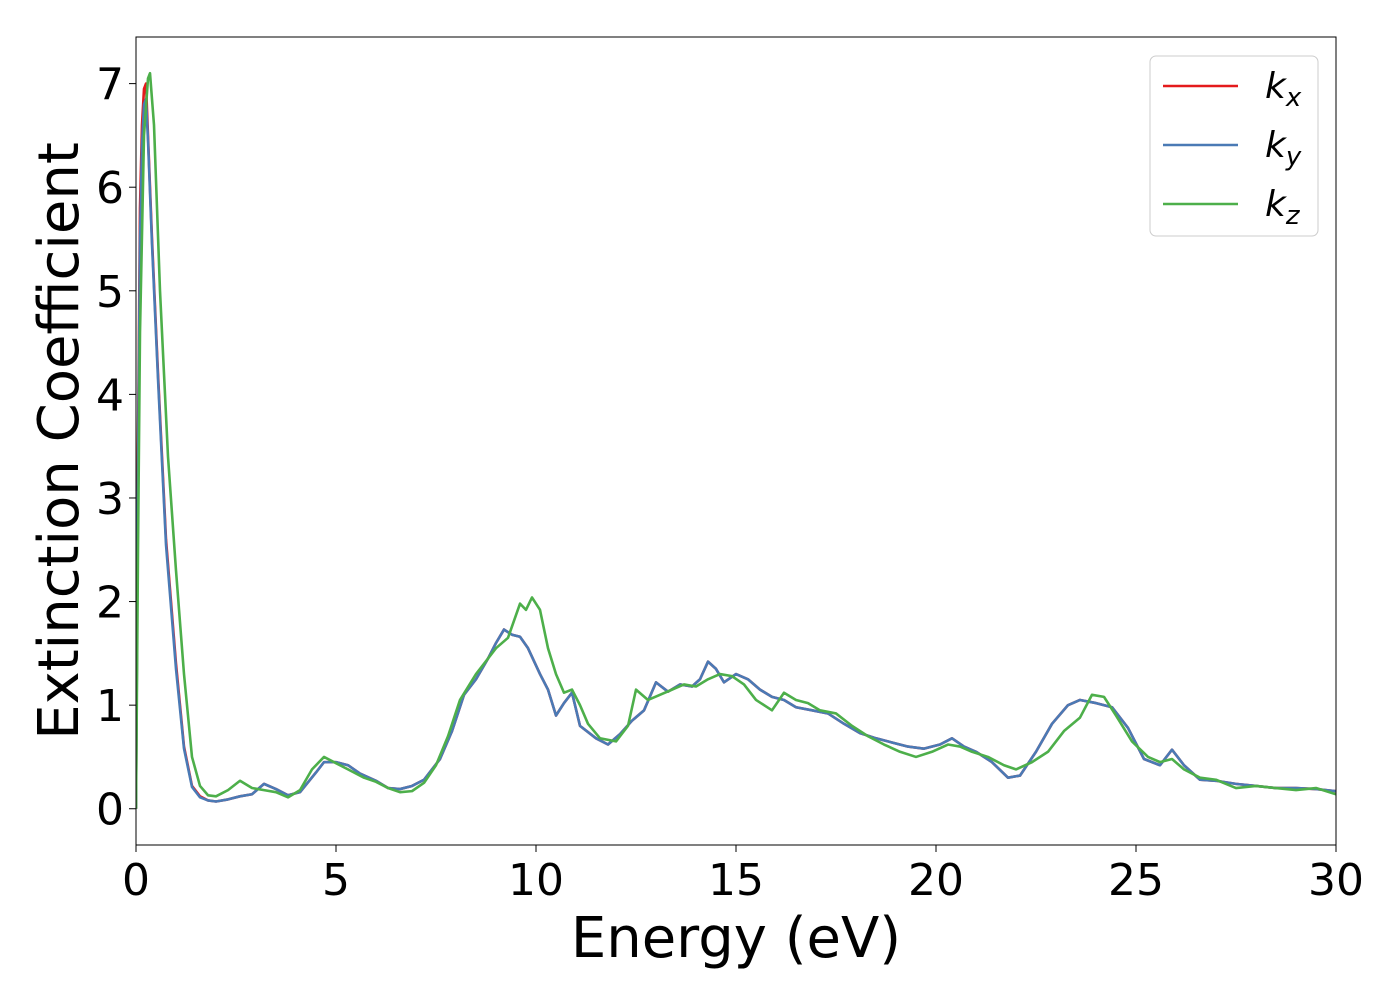  What do you see at coordinates (1283, 89) in the screenshot?
I see `legend-label-x: kx` at bounding box center [1283, 89].